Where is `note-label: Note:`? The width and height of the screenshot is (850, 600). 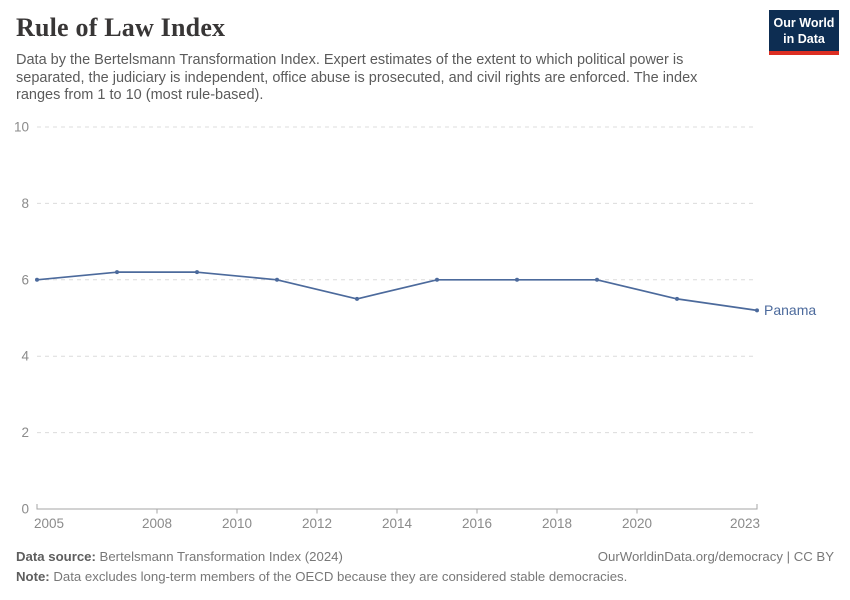 note-label: Note: is located at coordinates (33, 576).